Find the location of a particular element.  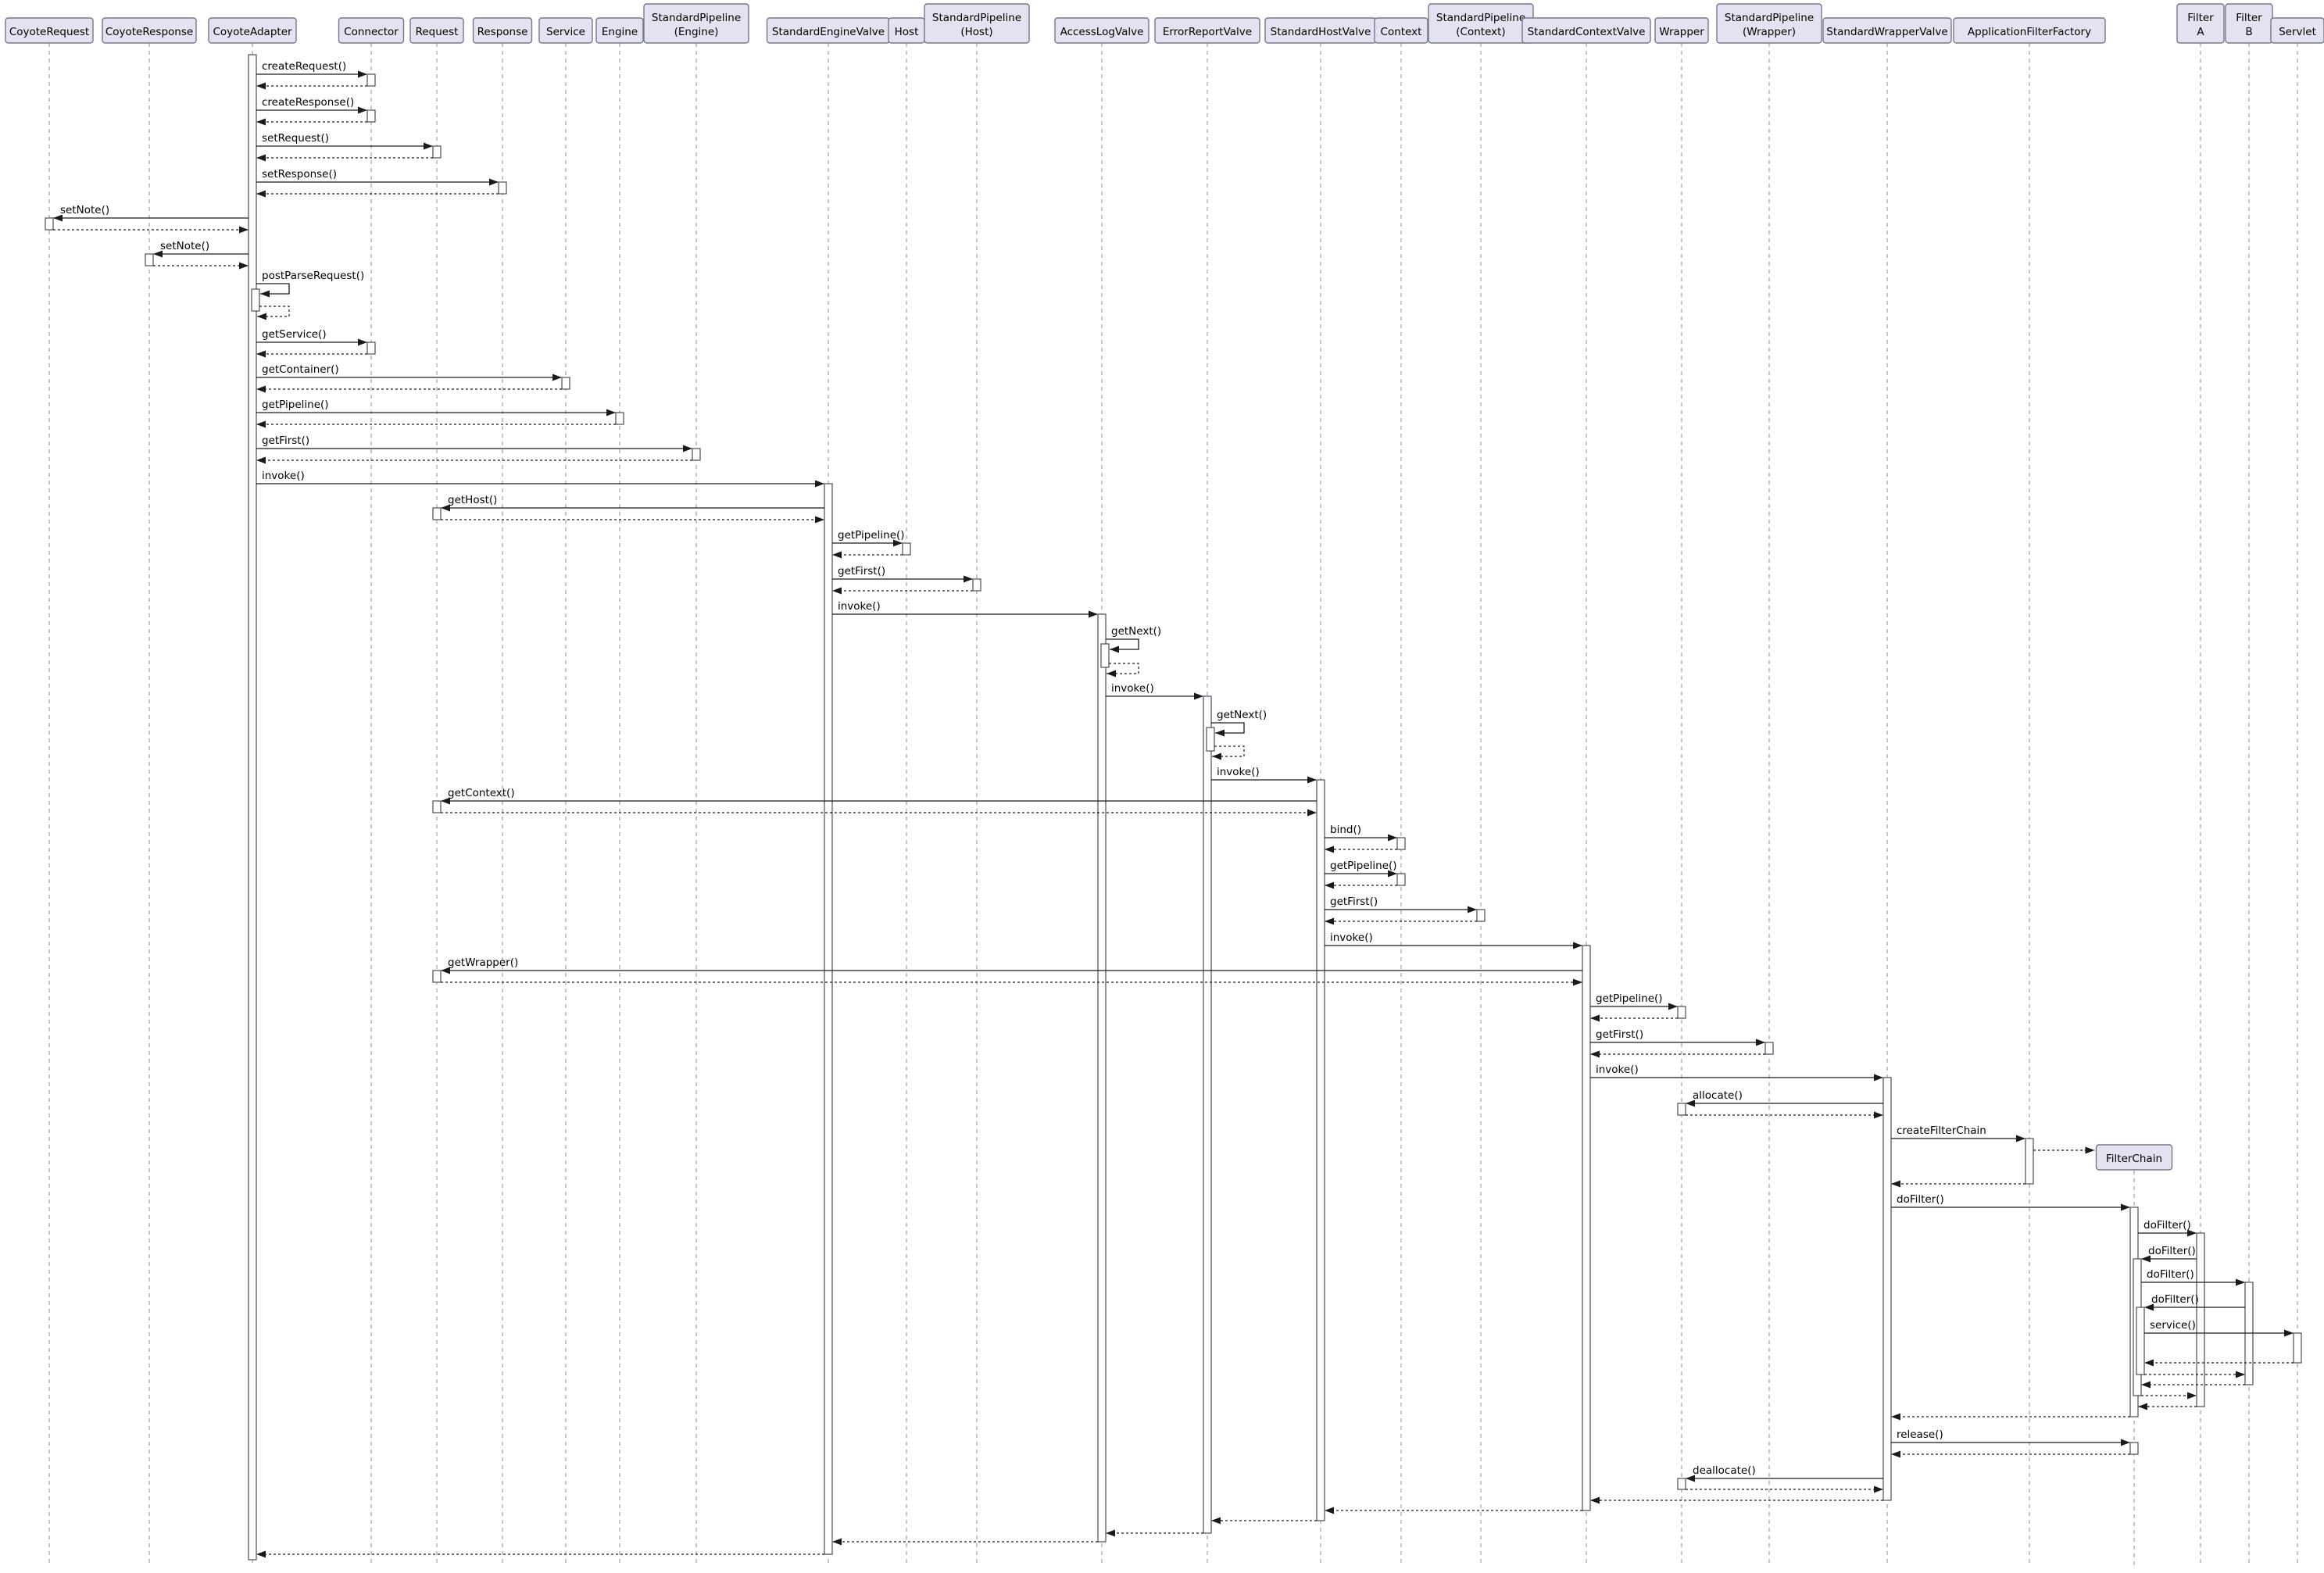

message-label: getContainer() is located at coordinates (300, 369).